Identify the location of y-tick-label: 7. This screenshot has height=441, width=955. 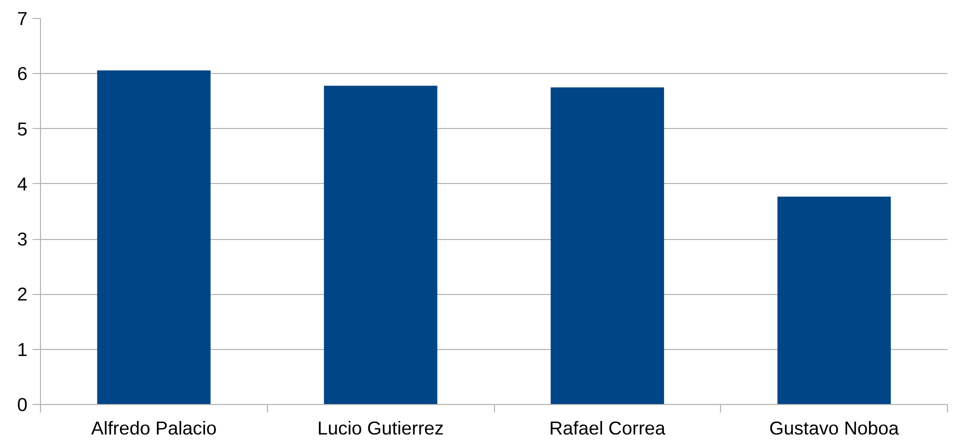
(22, 18).